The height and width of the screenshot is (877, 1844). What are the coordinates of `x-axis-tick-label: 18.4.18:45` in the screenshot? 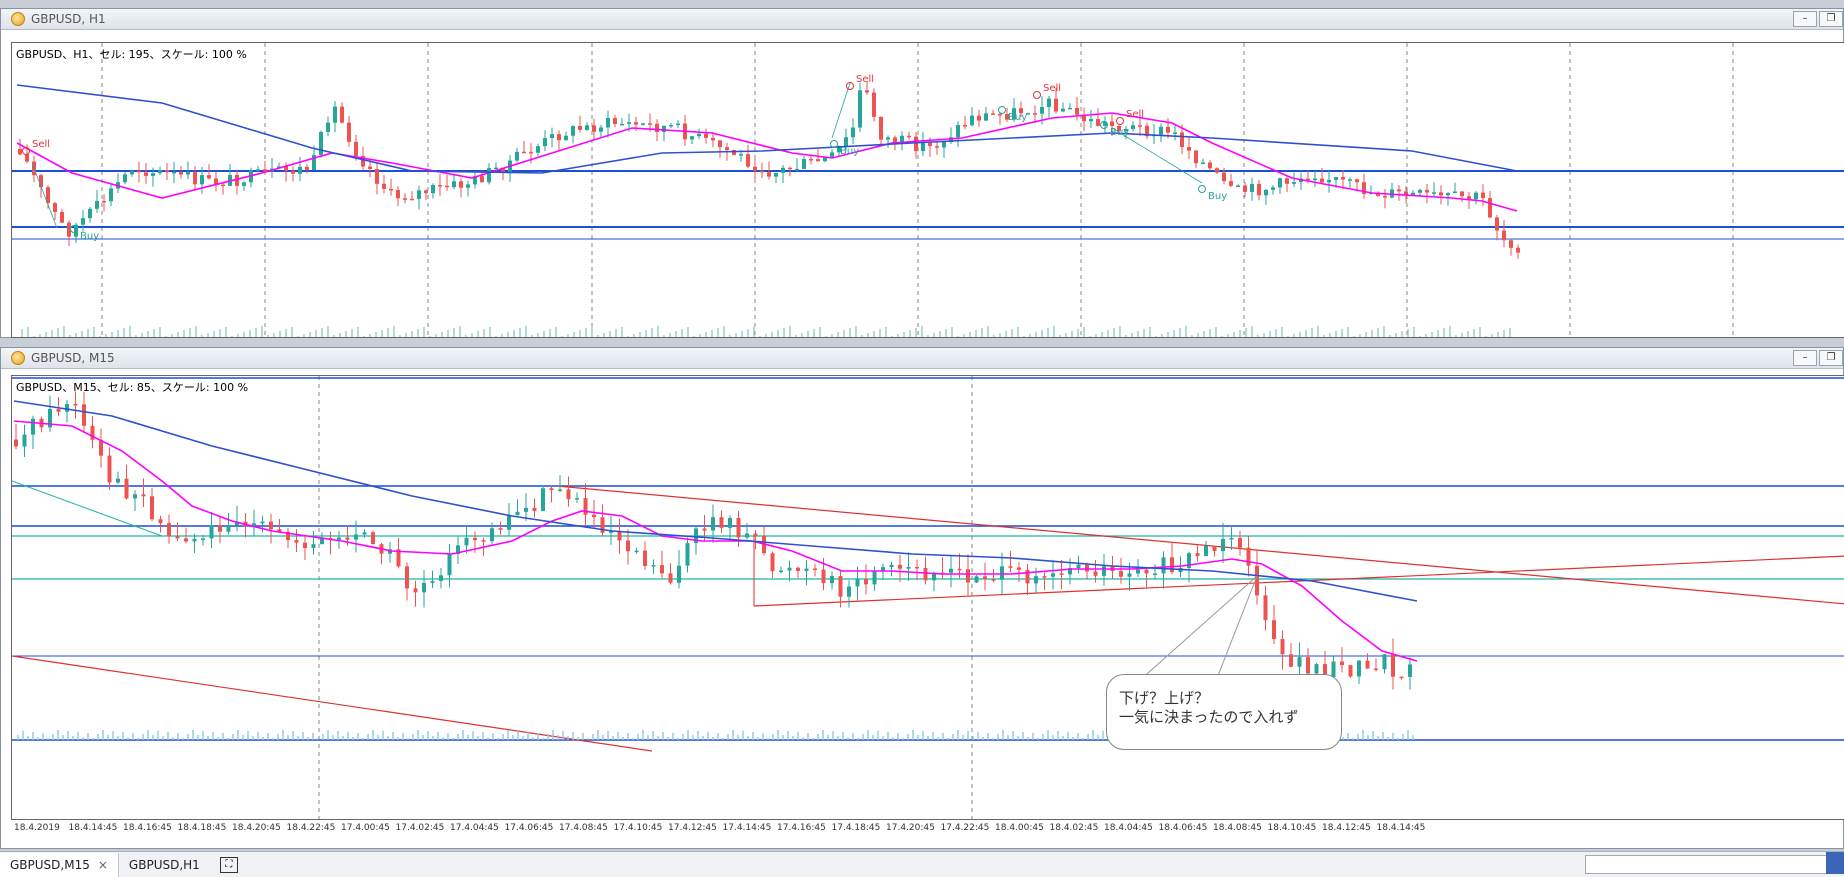 It's located at (202, 828).